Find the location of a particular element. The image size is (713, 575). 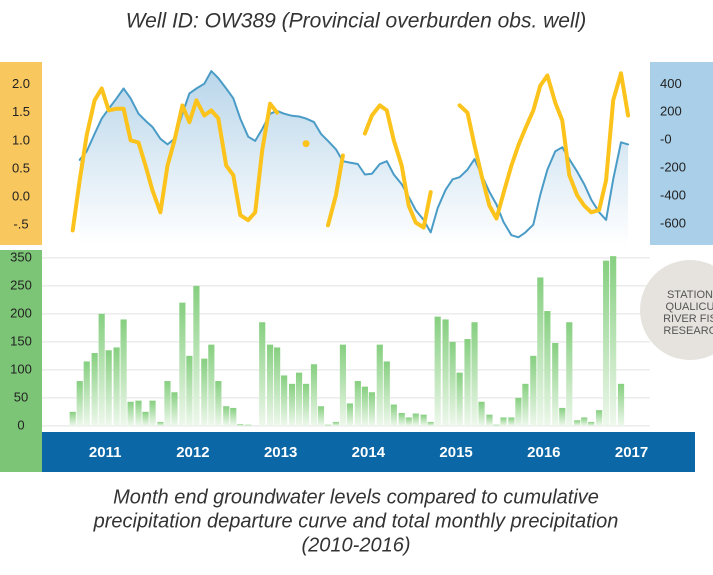

y-tick-label: 50 is located at coordinates (21, 396).